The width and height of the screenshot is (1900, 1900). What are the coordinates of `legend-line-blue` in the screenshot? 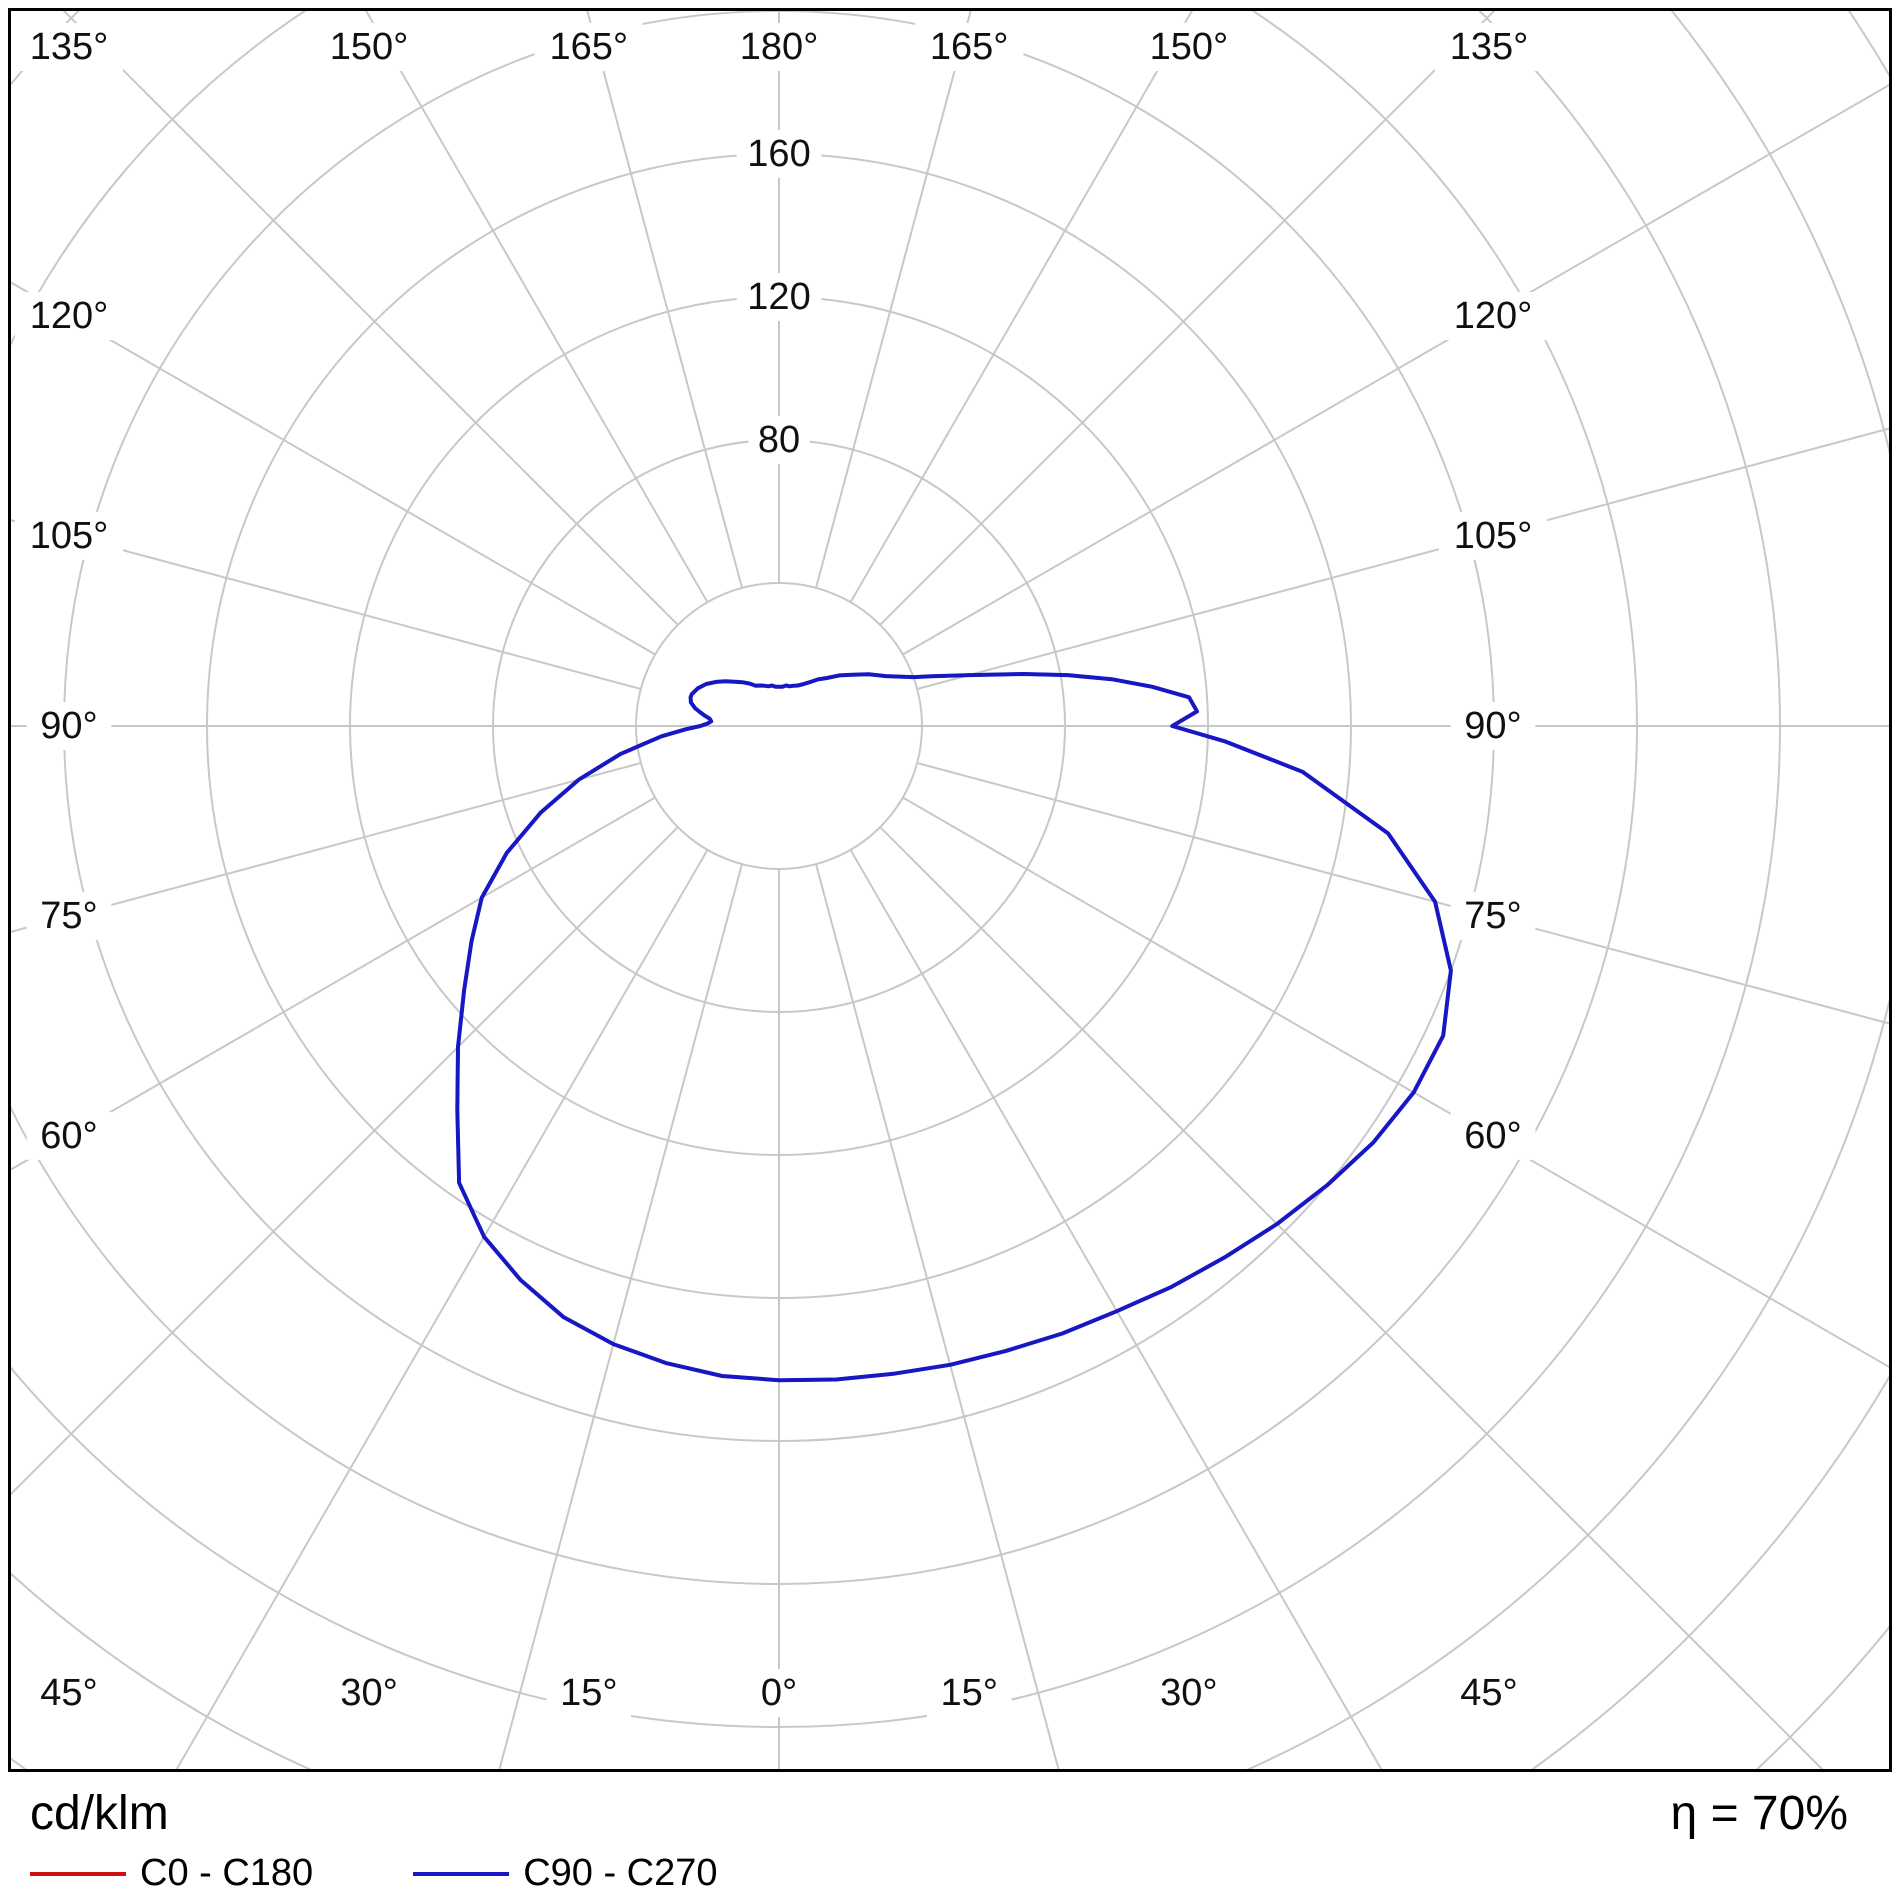 It's located at (461, 1873).